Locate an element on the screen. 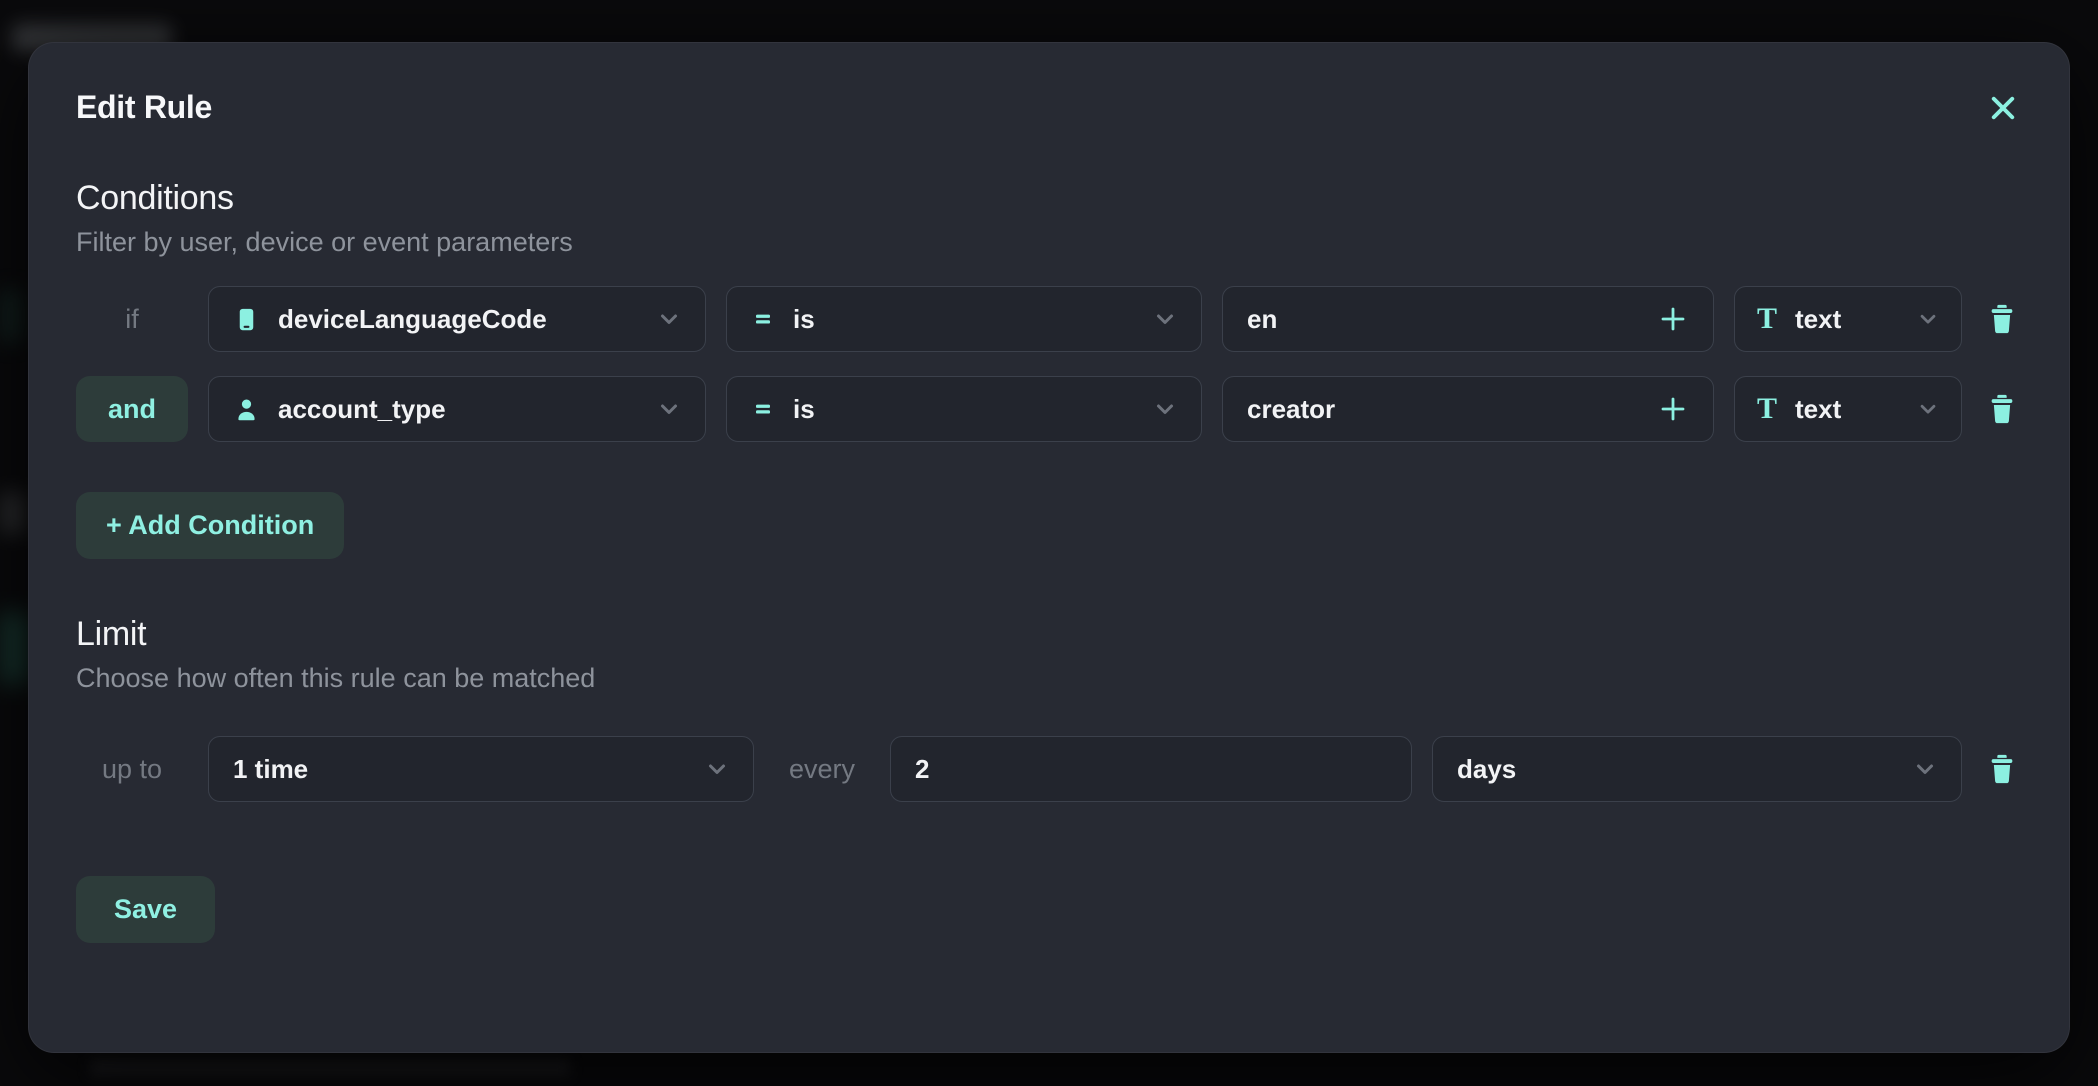 The height and width of the screenshot is (1086, 2098). interval-input is located at coordinates (1151, 769).